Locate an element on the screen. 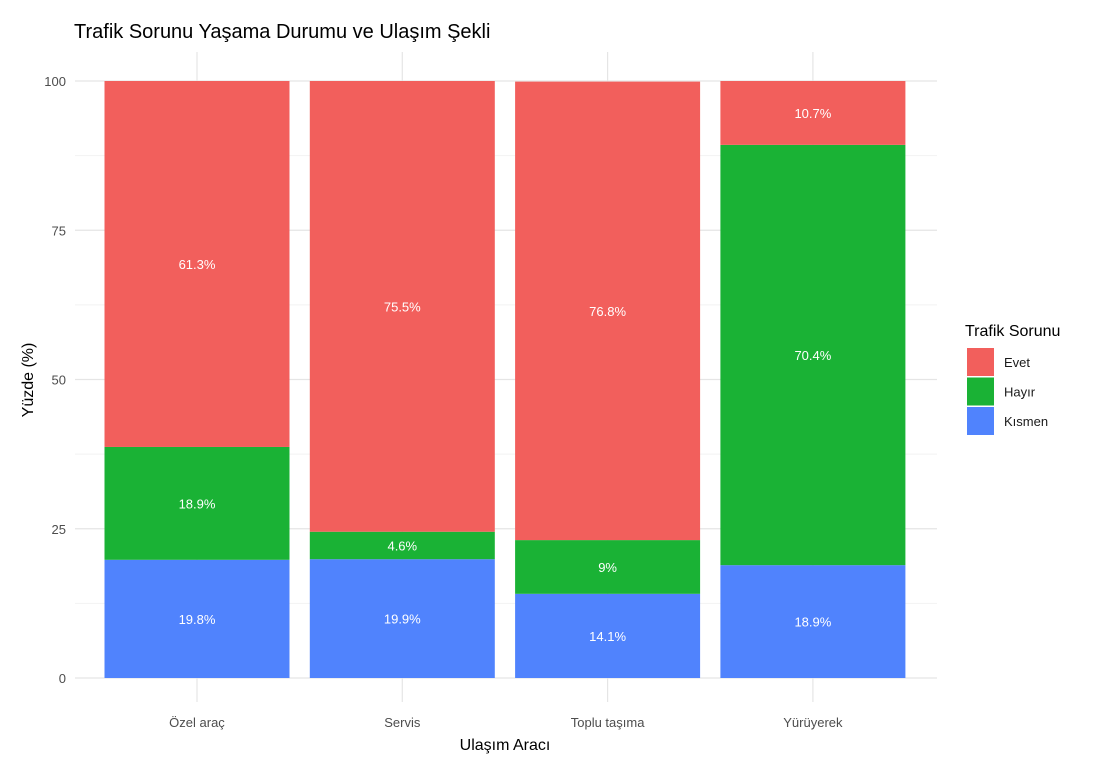 The height and width of the screenshot is (763, 1104). x-tick-label: Özel araç is located at coordinates (197, 722).